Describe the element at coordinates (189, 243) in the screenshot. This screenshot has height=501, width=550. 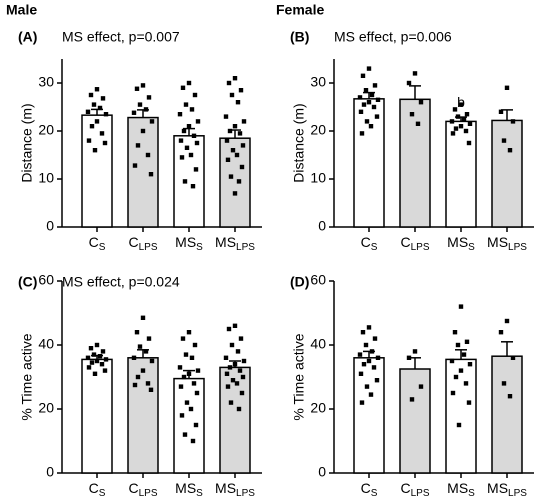
I see `x-tick-label: MSS` at that location.